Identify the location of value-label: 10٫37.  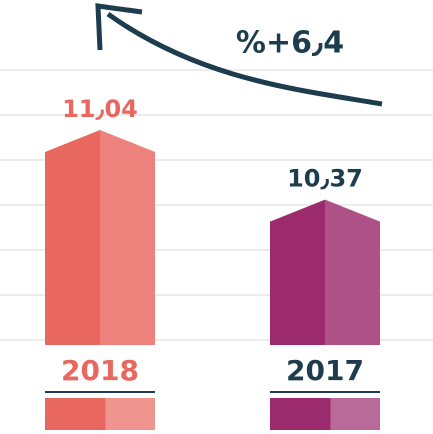
(325, 179).